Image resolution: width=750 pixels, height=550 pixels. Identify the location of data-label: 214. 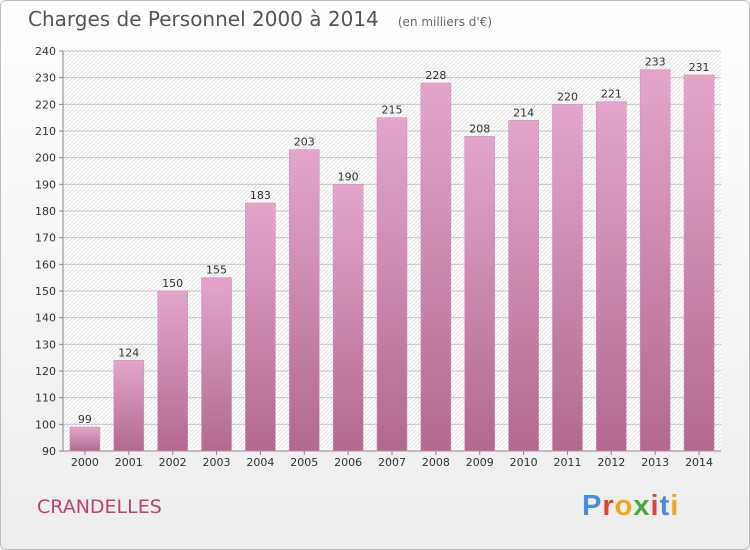
(523, 112).